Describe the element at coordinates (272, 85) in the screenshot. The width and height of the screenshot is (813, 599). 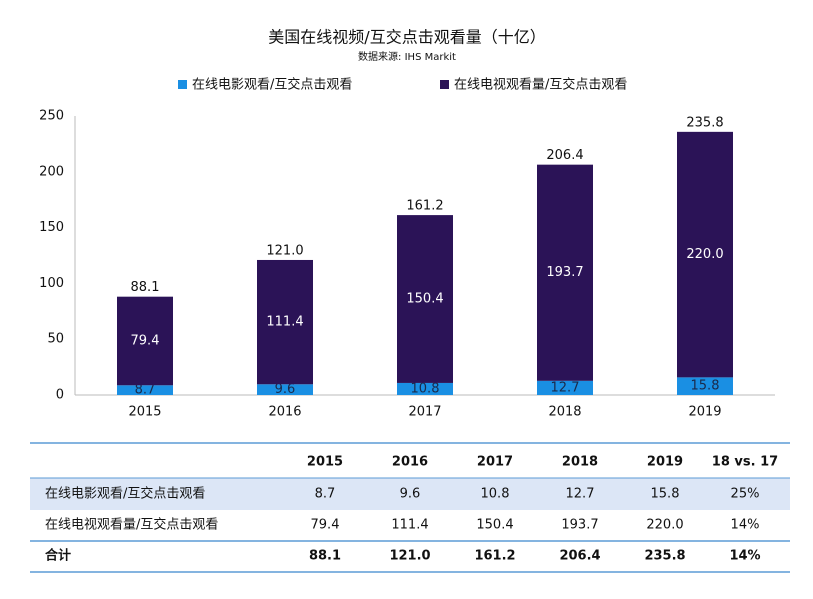
I see `legend-label: 在线电影观看/互交点击观看` at that location.